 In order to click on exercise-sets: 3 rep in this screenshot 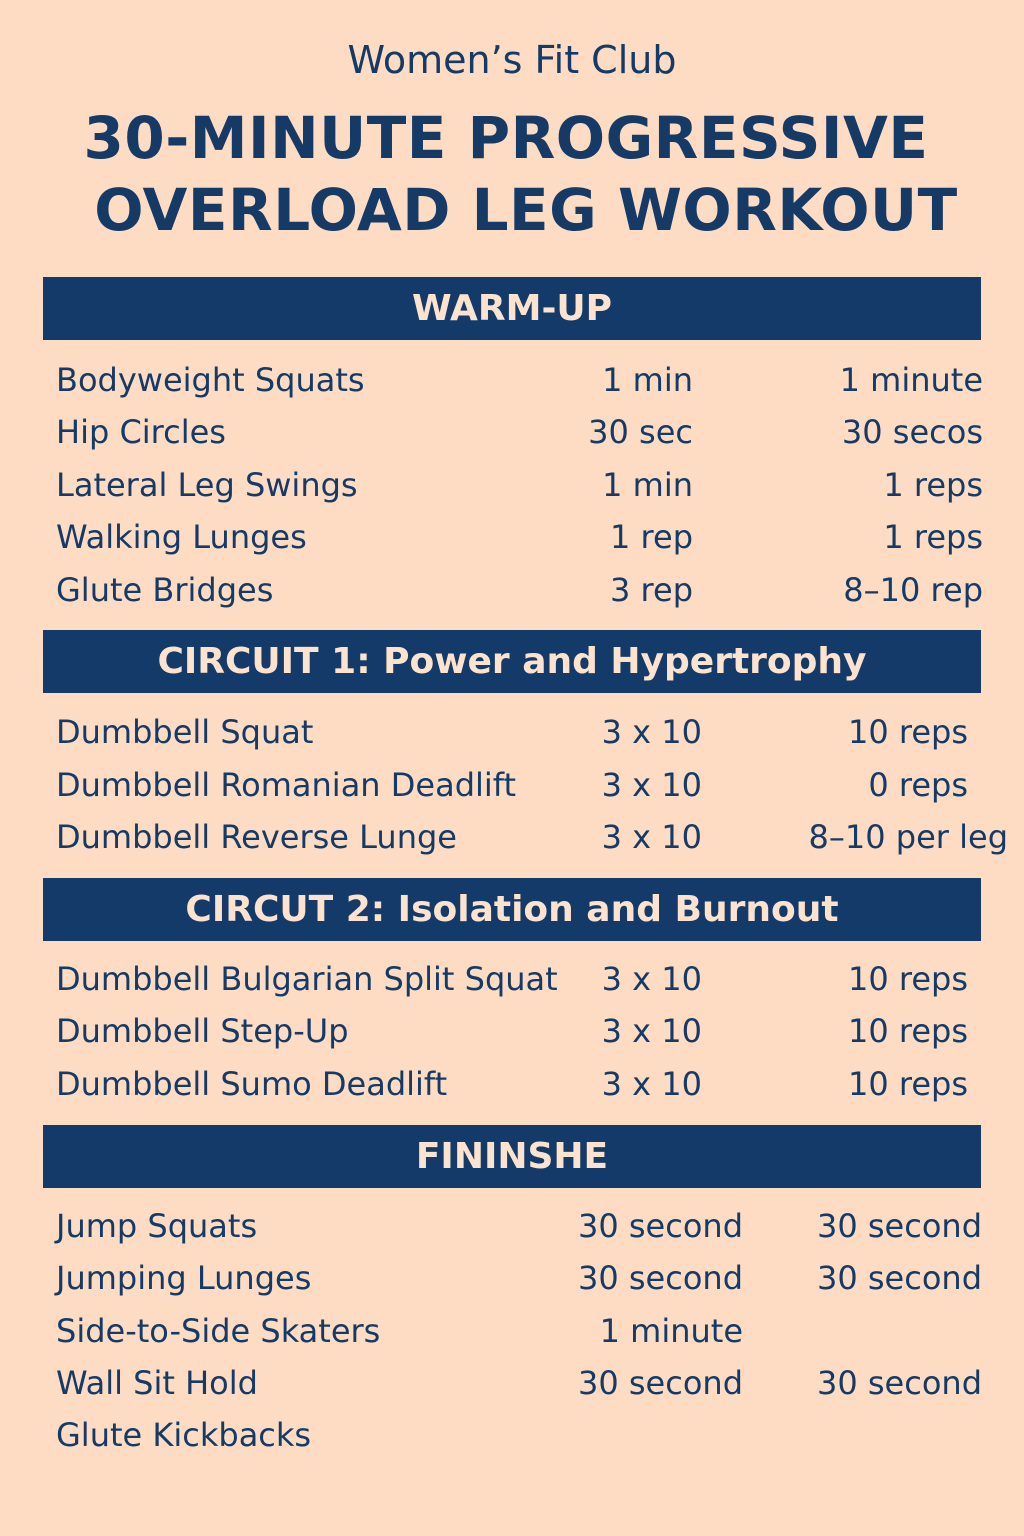, I will do `click(651, 590)`.